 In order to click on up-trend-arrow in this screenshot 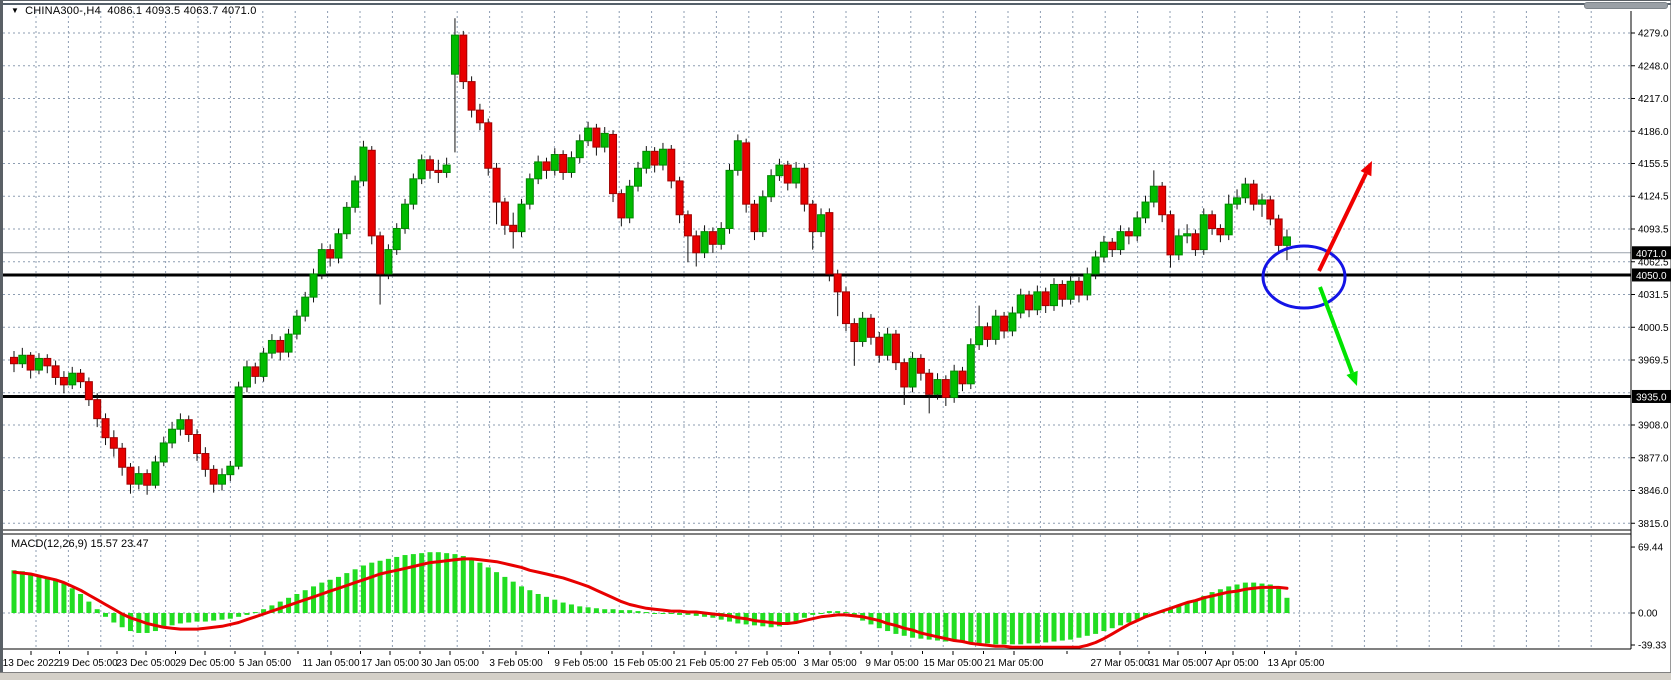, I will do `click(1342, 222)`.